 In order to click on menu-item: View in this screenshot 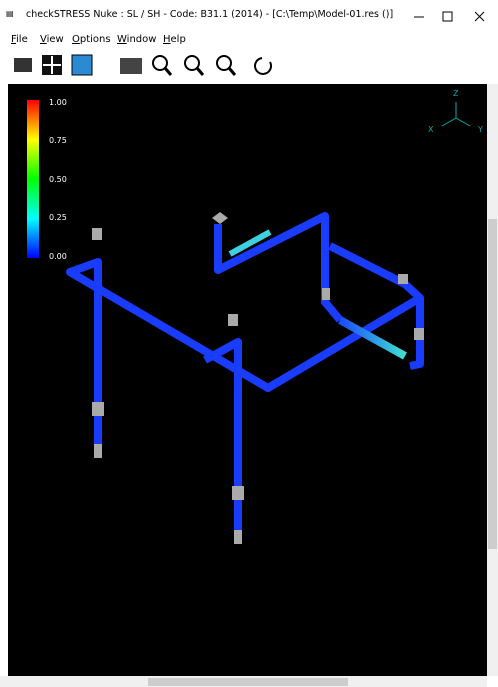, I will do `click(52, 39)`.